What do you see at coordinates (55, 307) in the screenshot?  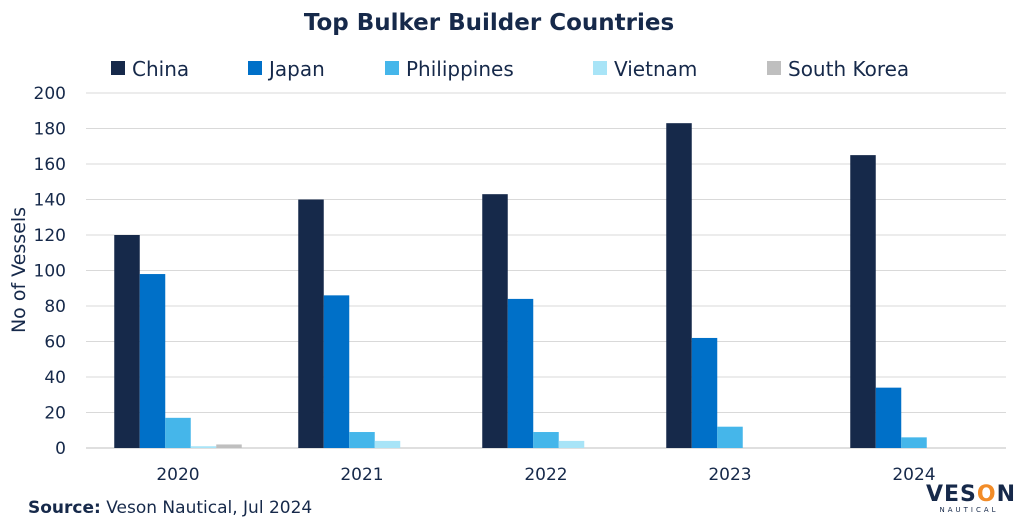 I see `y-tick-label: 80` at bounding box center [55, 307].